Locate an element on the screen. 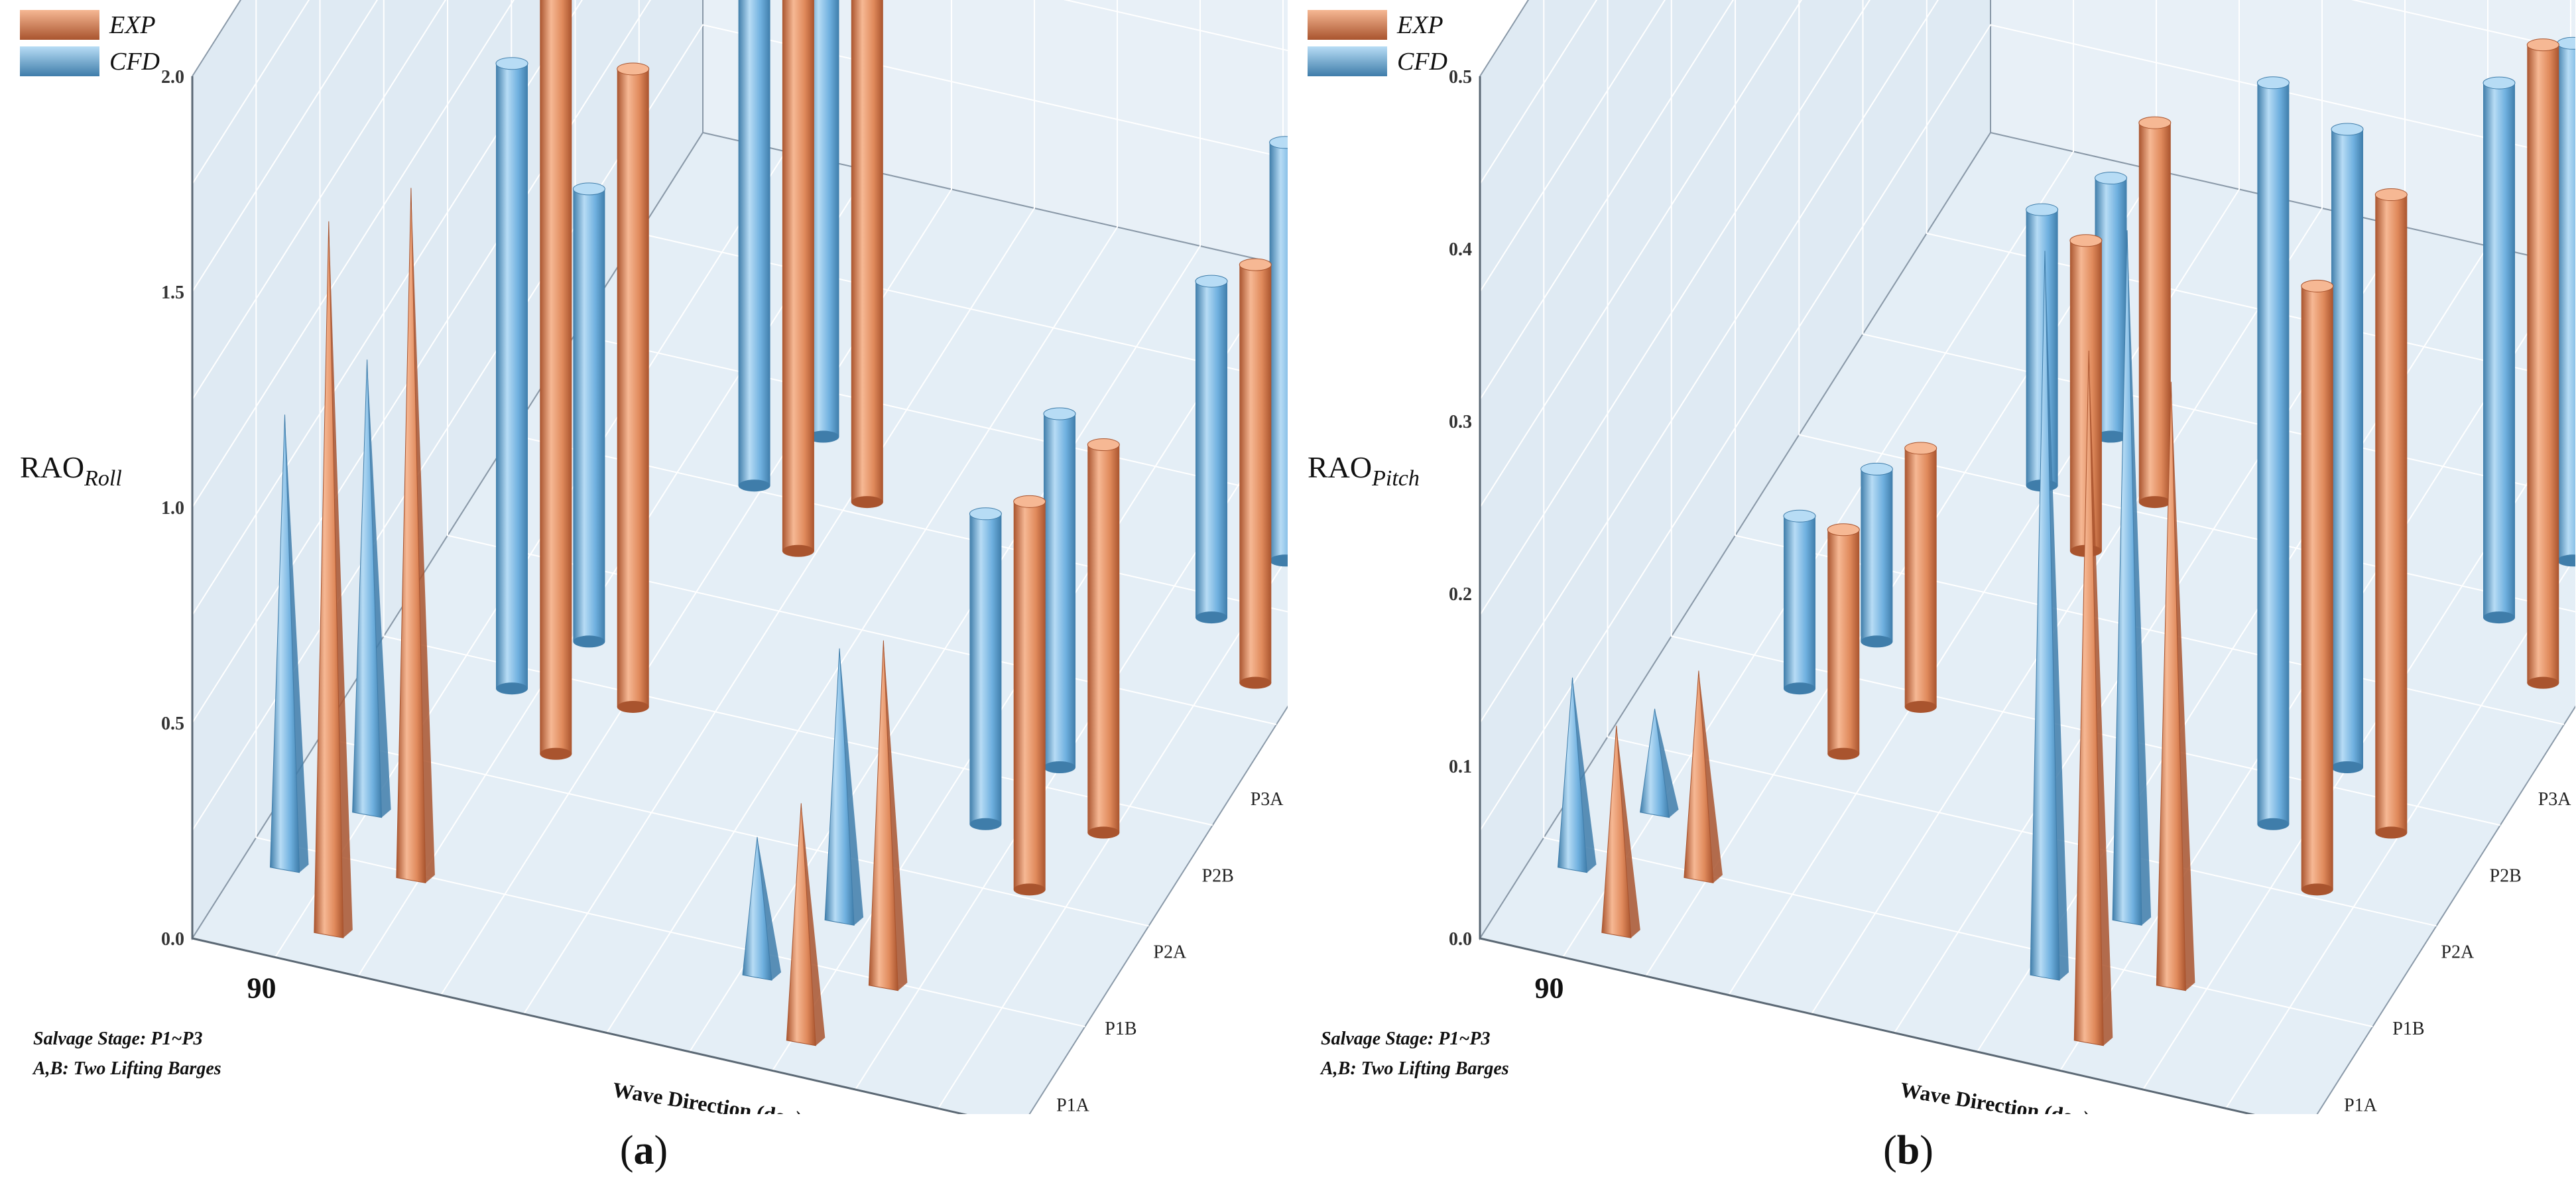 Image resolution: width=2576 pixels, height=1193 pixels. panel-label-a: (a) is located at coordinates (643, 1150).